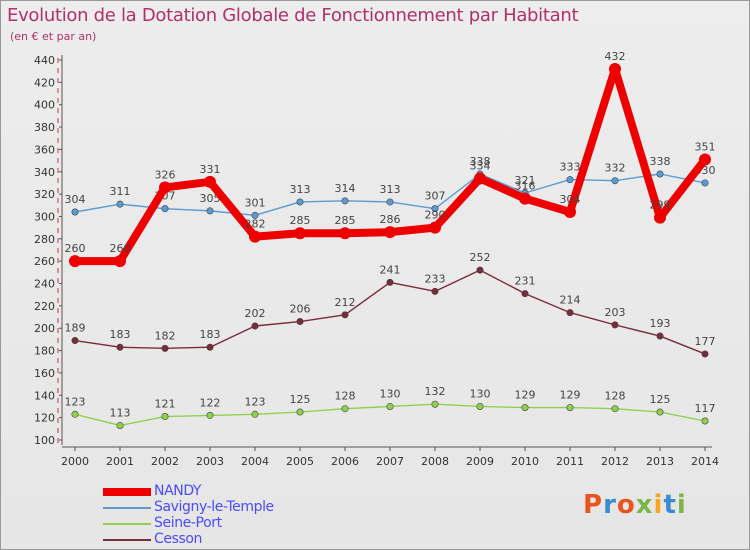 The width and height of the screenshot is (750, 550). What do you see at coordinates (705, 146) in the screenshot?
I see `data-label: 351` at bounding box center [705, 146].